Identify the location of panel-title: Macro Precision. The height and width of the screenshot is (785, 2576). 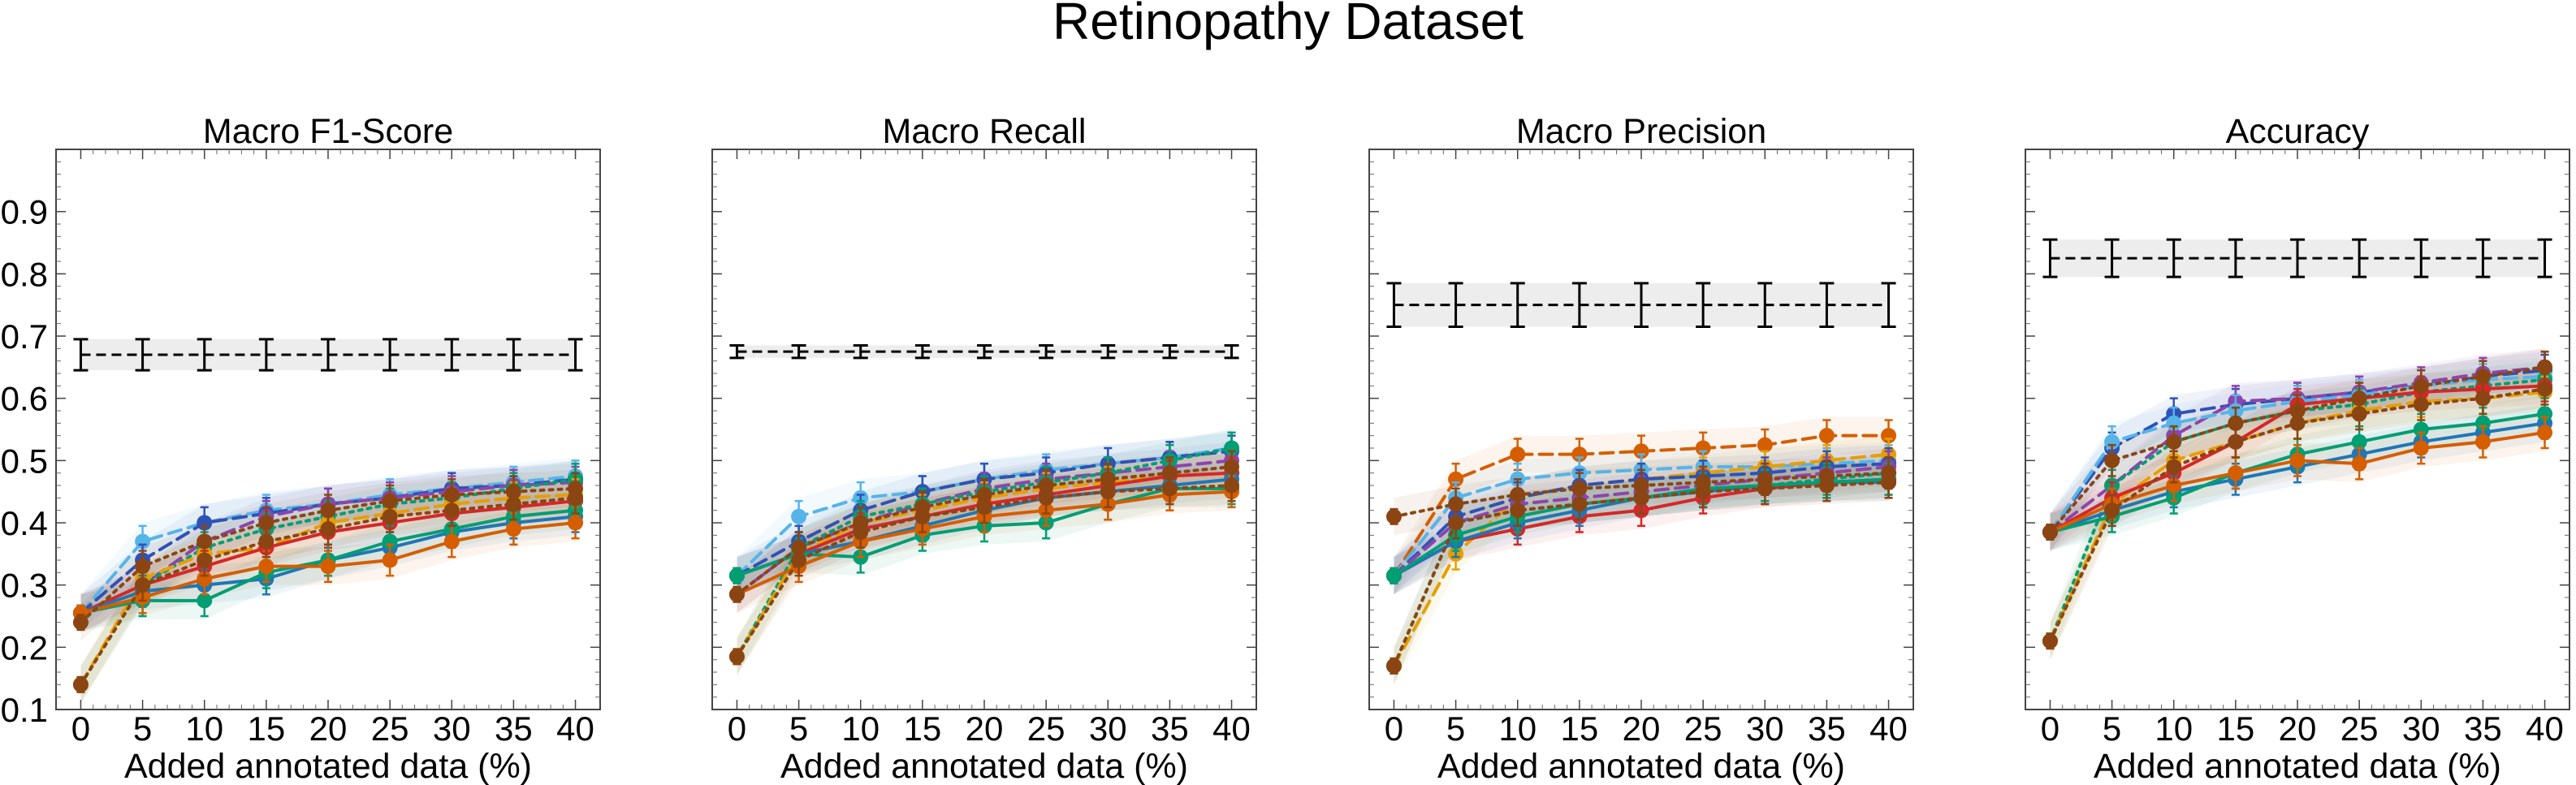
(1641, 131).